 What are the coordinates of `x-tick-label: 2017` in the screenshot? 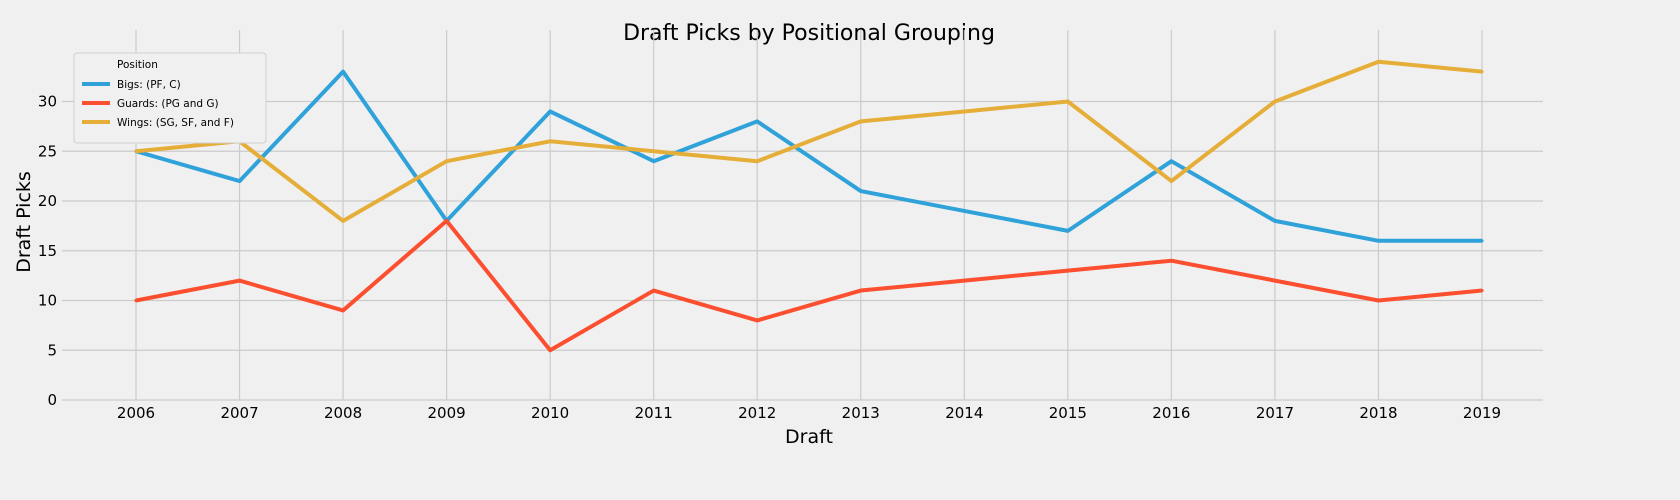 It's located at (1275, 413).